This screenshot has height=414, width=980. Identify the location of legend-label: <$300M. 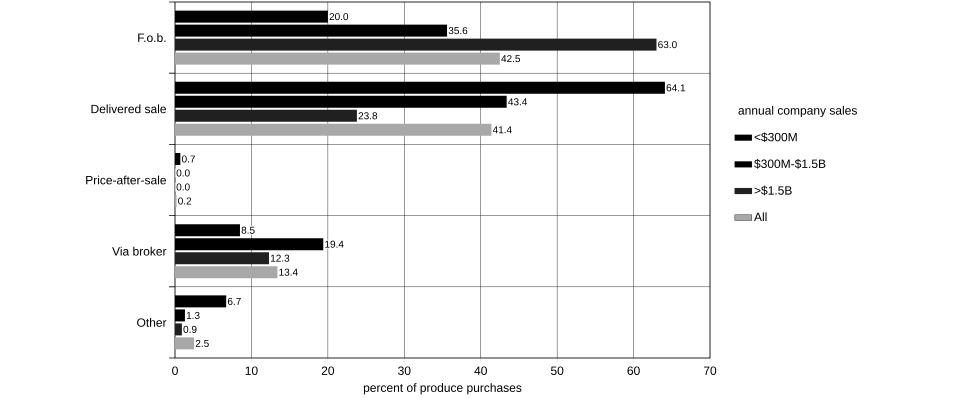
(775, 137).